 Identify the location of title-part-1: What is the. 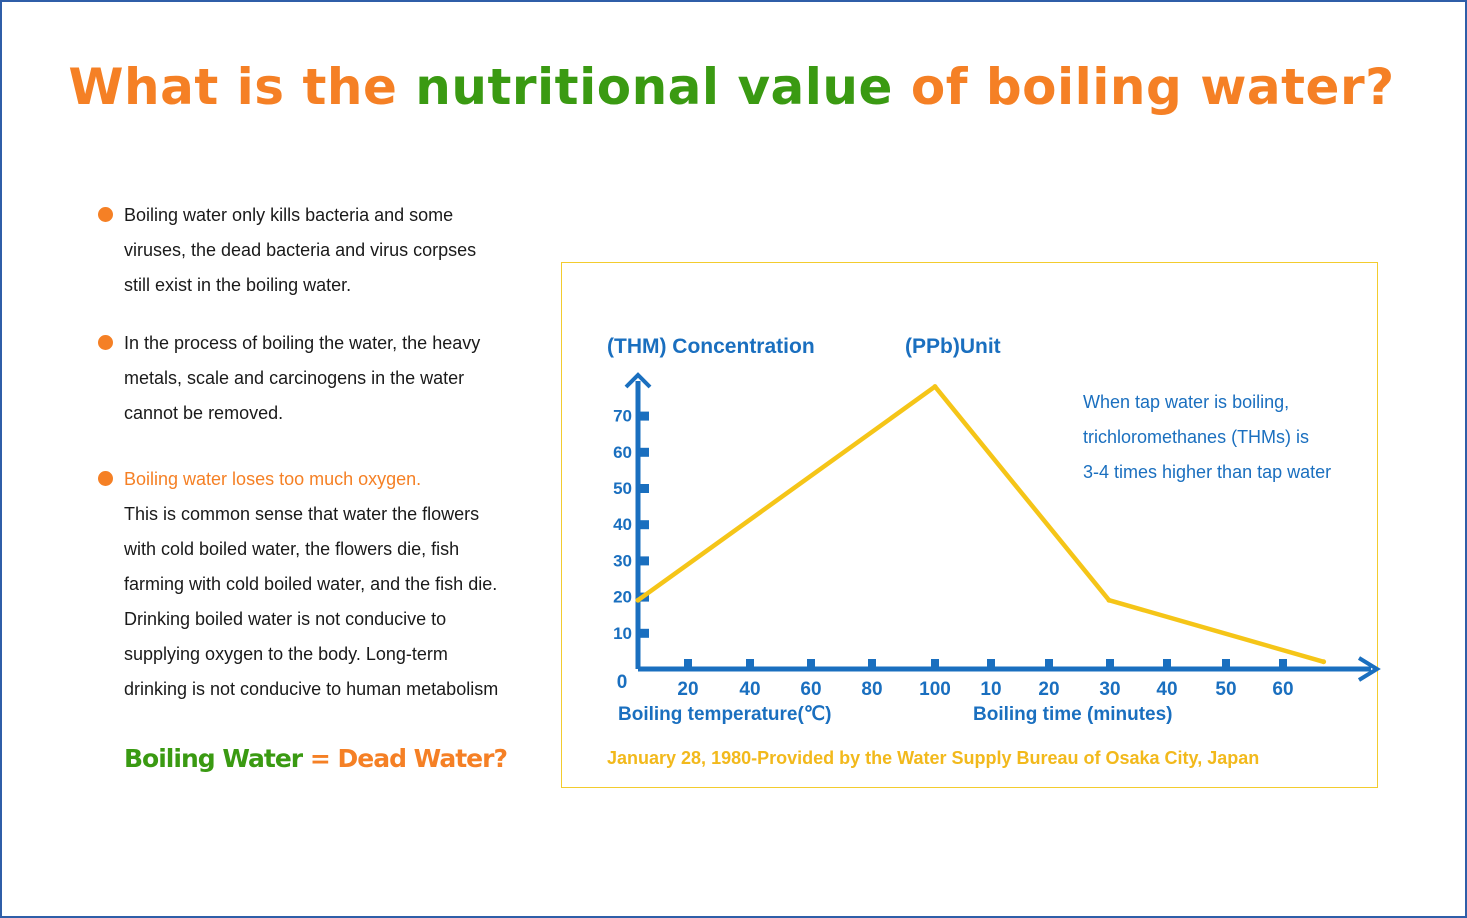
(242, 87).